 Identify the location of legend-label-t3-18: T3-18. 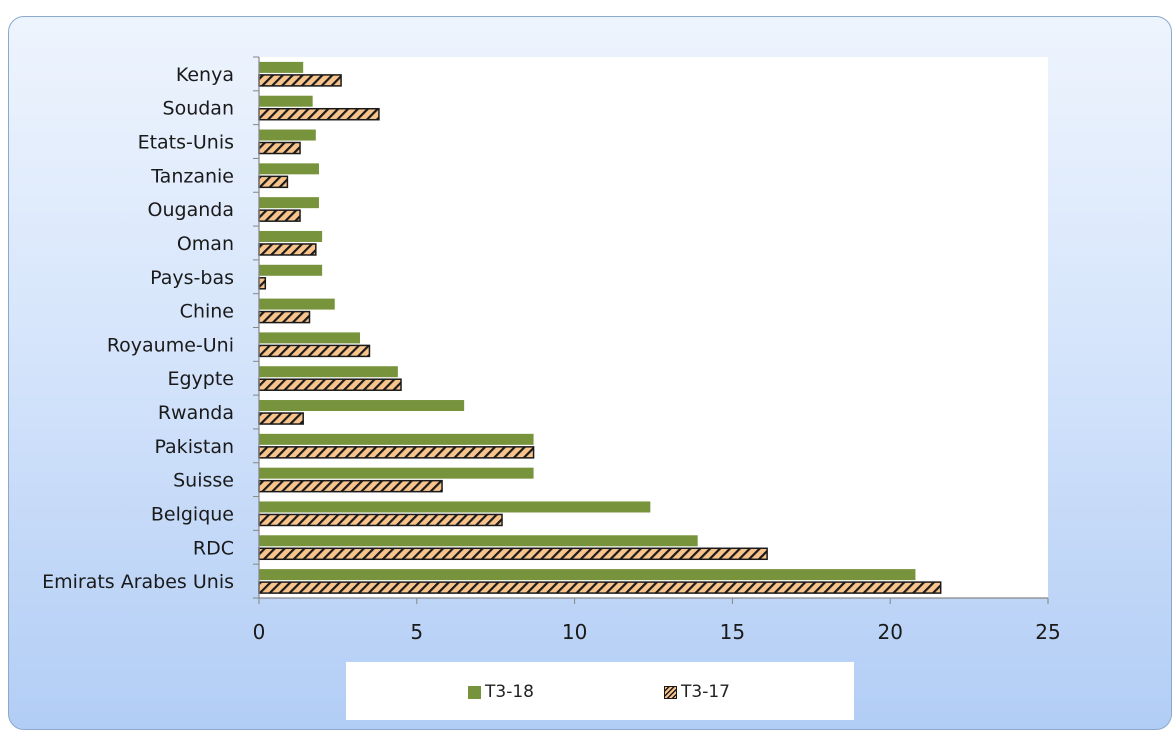
(509, 692).